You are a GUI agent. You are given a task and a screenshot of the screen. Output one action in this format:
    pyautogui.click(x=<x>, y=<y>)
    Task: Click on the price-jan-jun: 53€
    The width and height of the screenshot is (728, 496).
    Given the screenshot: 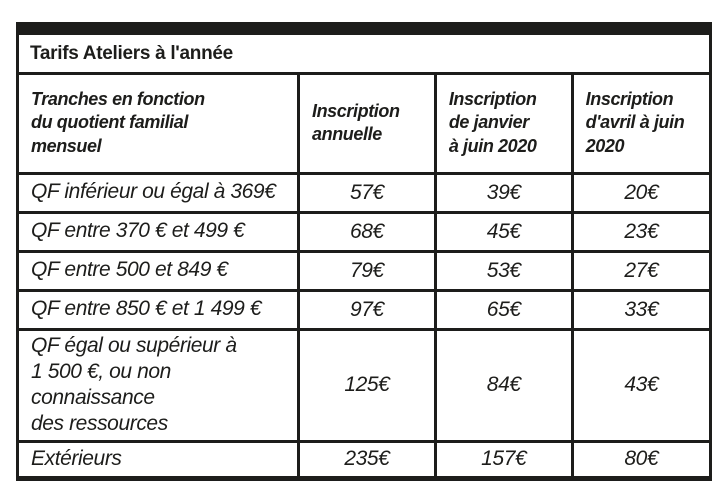 What is the action you would take?
    pyautogui.click(x=503, y=270)
    